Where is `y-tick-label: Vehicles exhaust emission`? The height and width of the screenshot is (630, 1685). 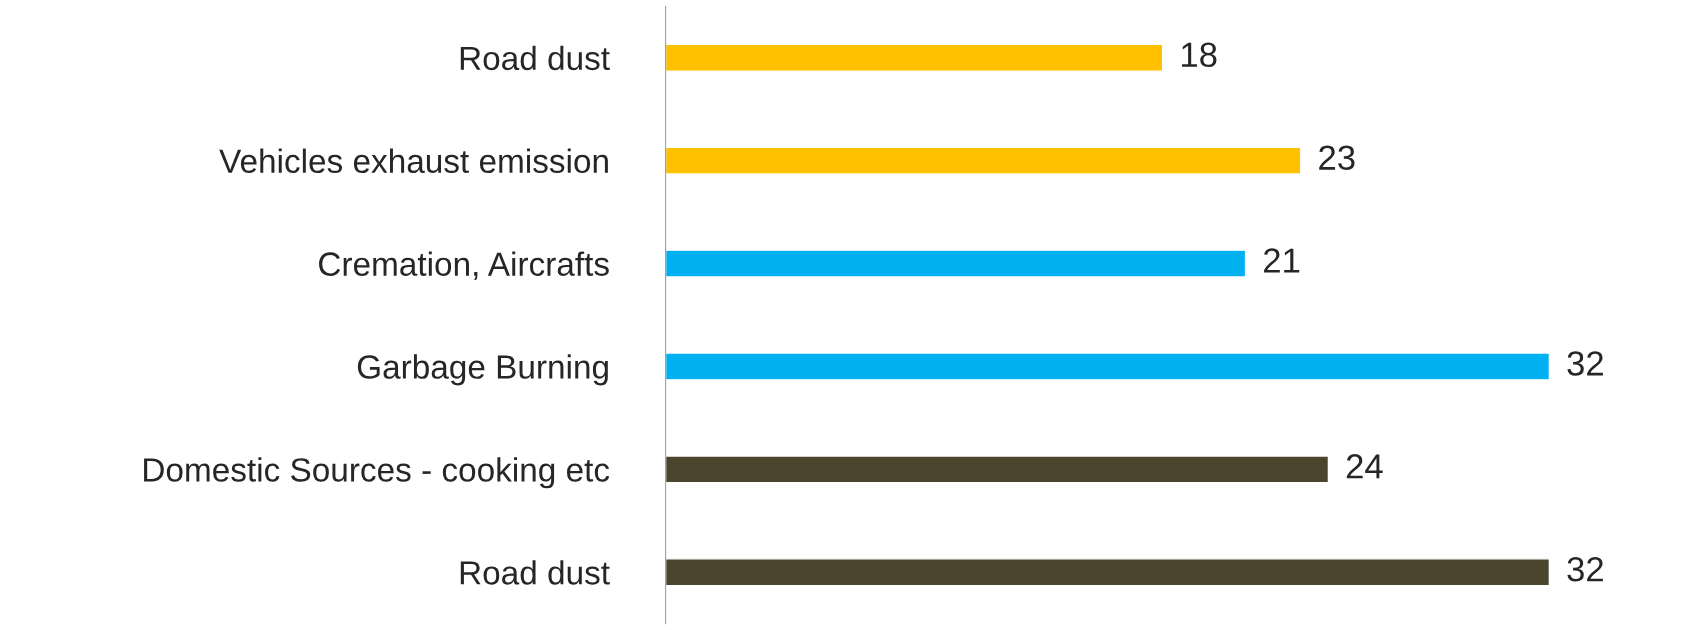
y-tick-label: Vehicles exhaust emission is located at coordinates (413, 161).